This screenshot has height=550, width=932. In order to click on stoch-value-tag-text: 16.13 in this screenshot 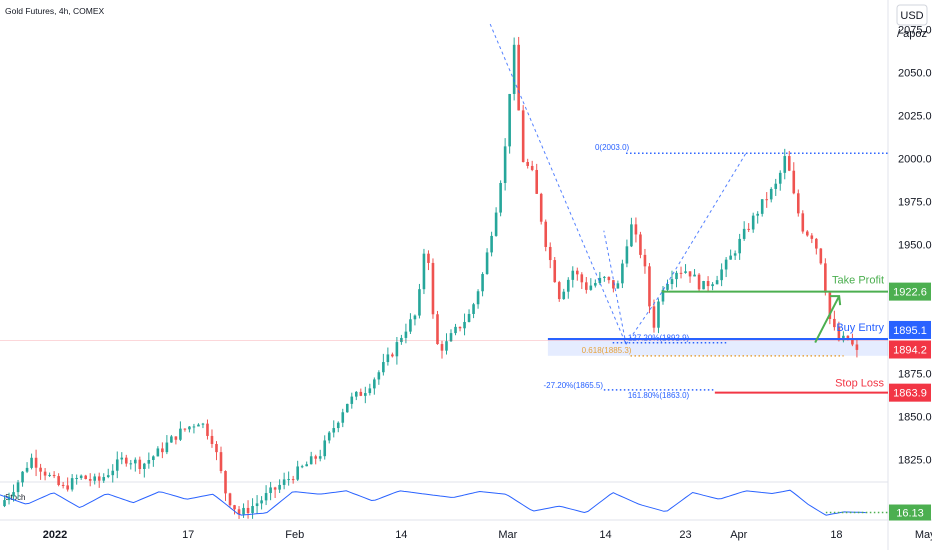, I will do `click(910, 514)`.